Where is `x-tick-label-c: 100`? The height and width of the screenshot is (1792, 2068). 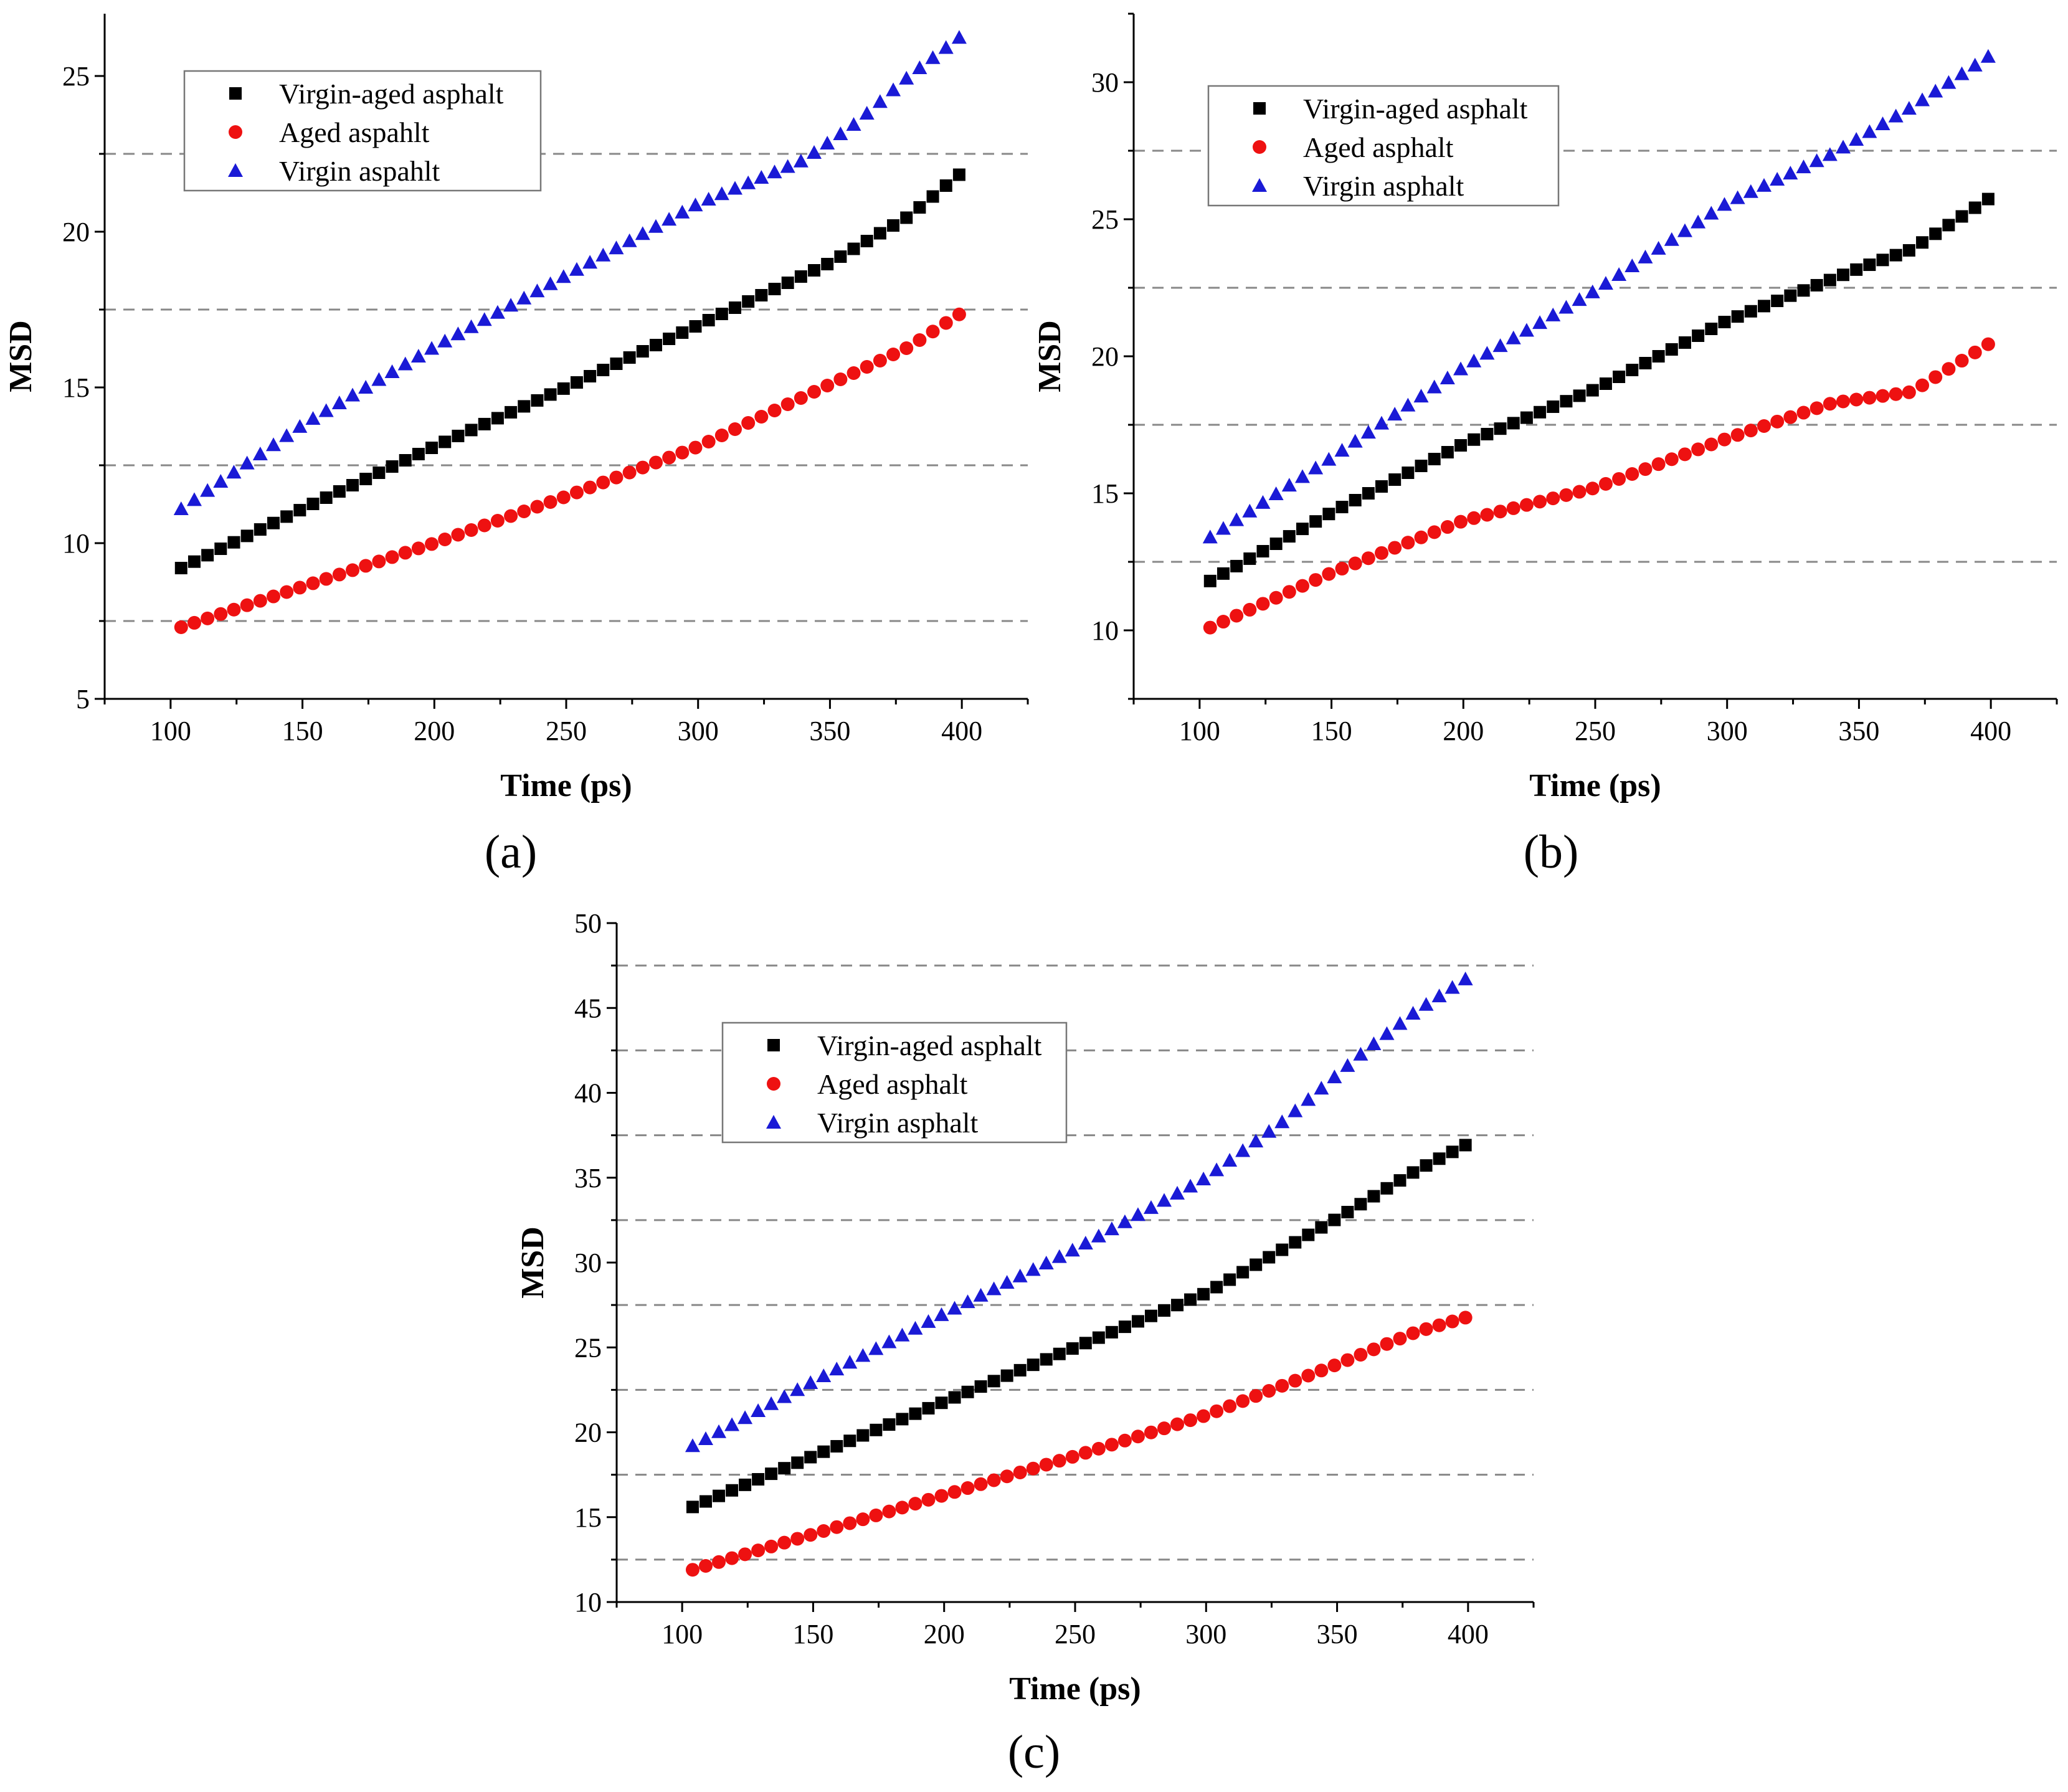 x-tick-label-c: 100 is located at coordinates (682, 1634).